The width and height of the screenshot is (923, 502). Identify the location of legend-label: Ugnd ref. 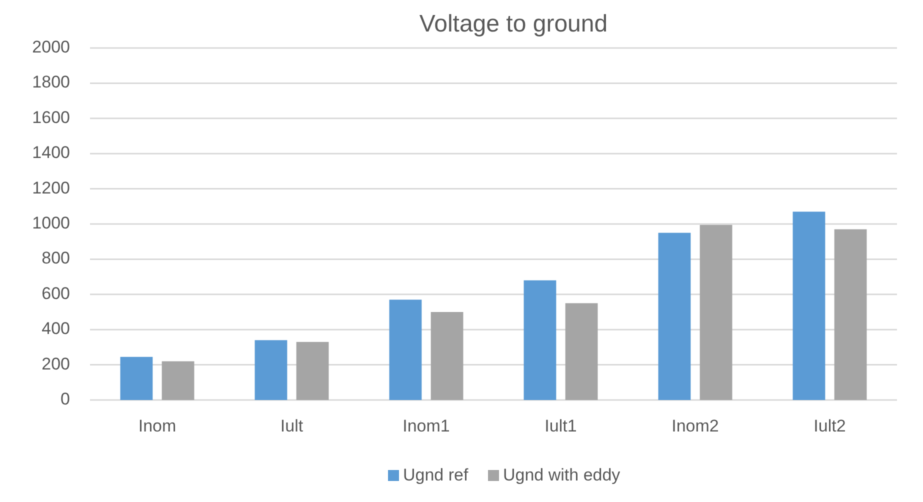
(435, 474).